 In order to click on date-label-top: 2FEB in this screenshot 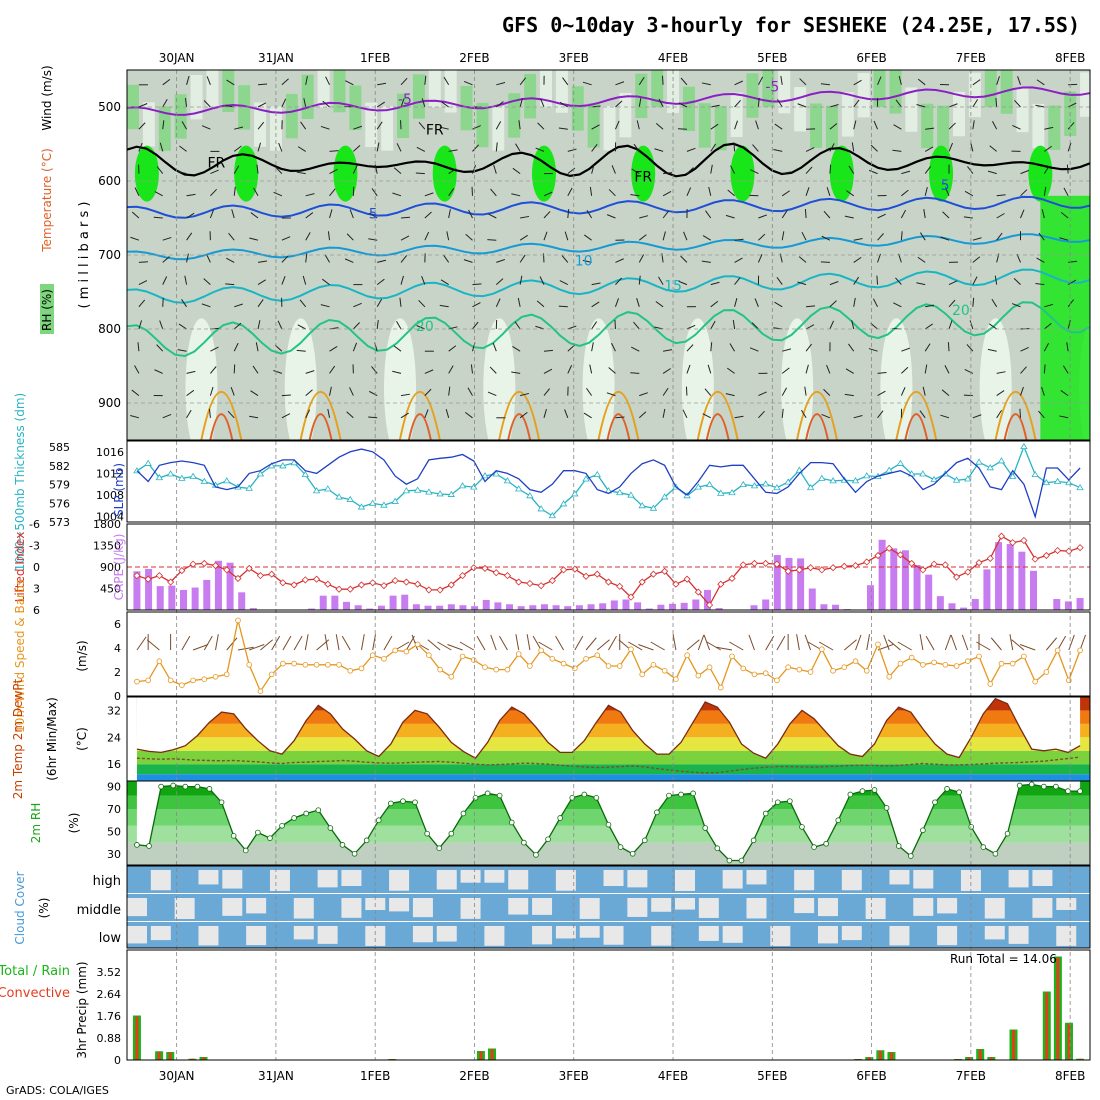, I will do `click(474, 58)`.